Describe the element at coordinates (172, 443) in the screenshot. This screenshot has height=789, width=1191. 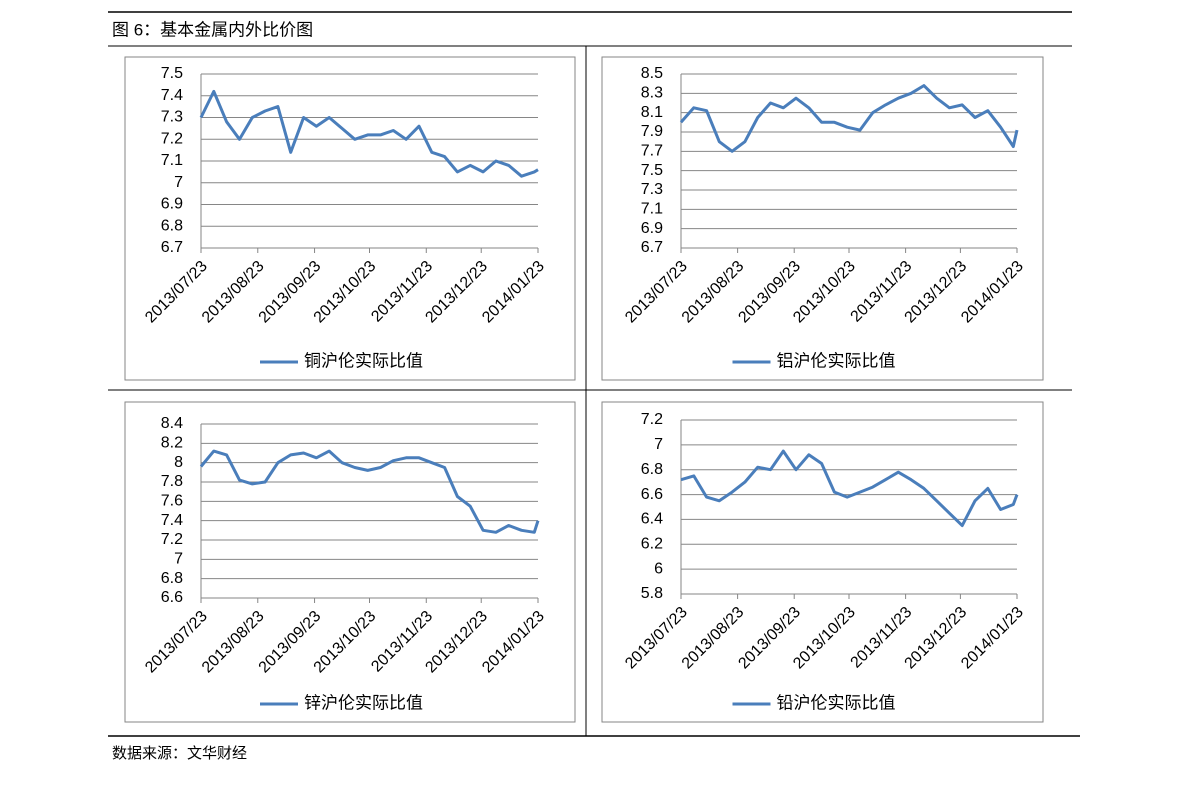
I see `y-tick-label: 8.2` at that location.